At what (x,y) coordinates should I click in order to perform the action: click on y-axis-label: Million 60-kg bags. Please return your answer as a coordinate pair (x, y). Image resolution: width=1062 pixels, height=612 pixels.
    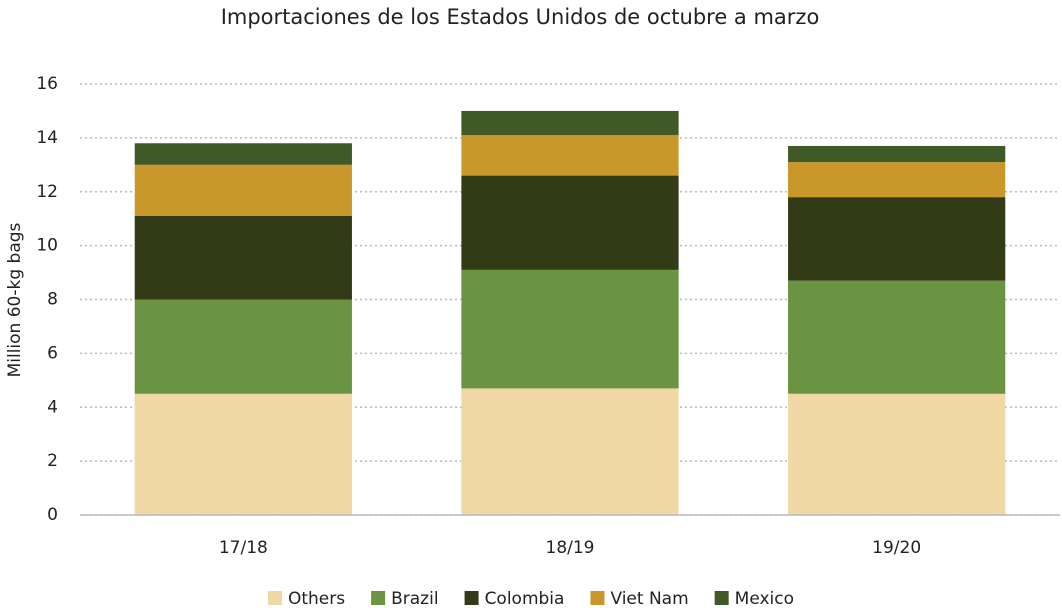
    Looking at the image, I should click on (15, 299).